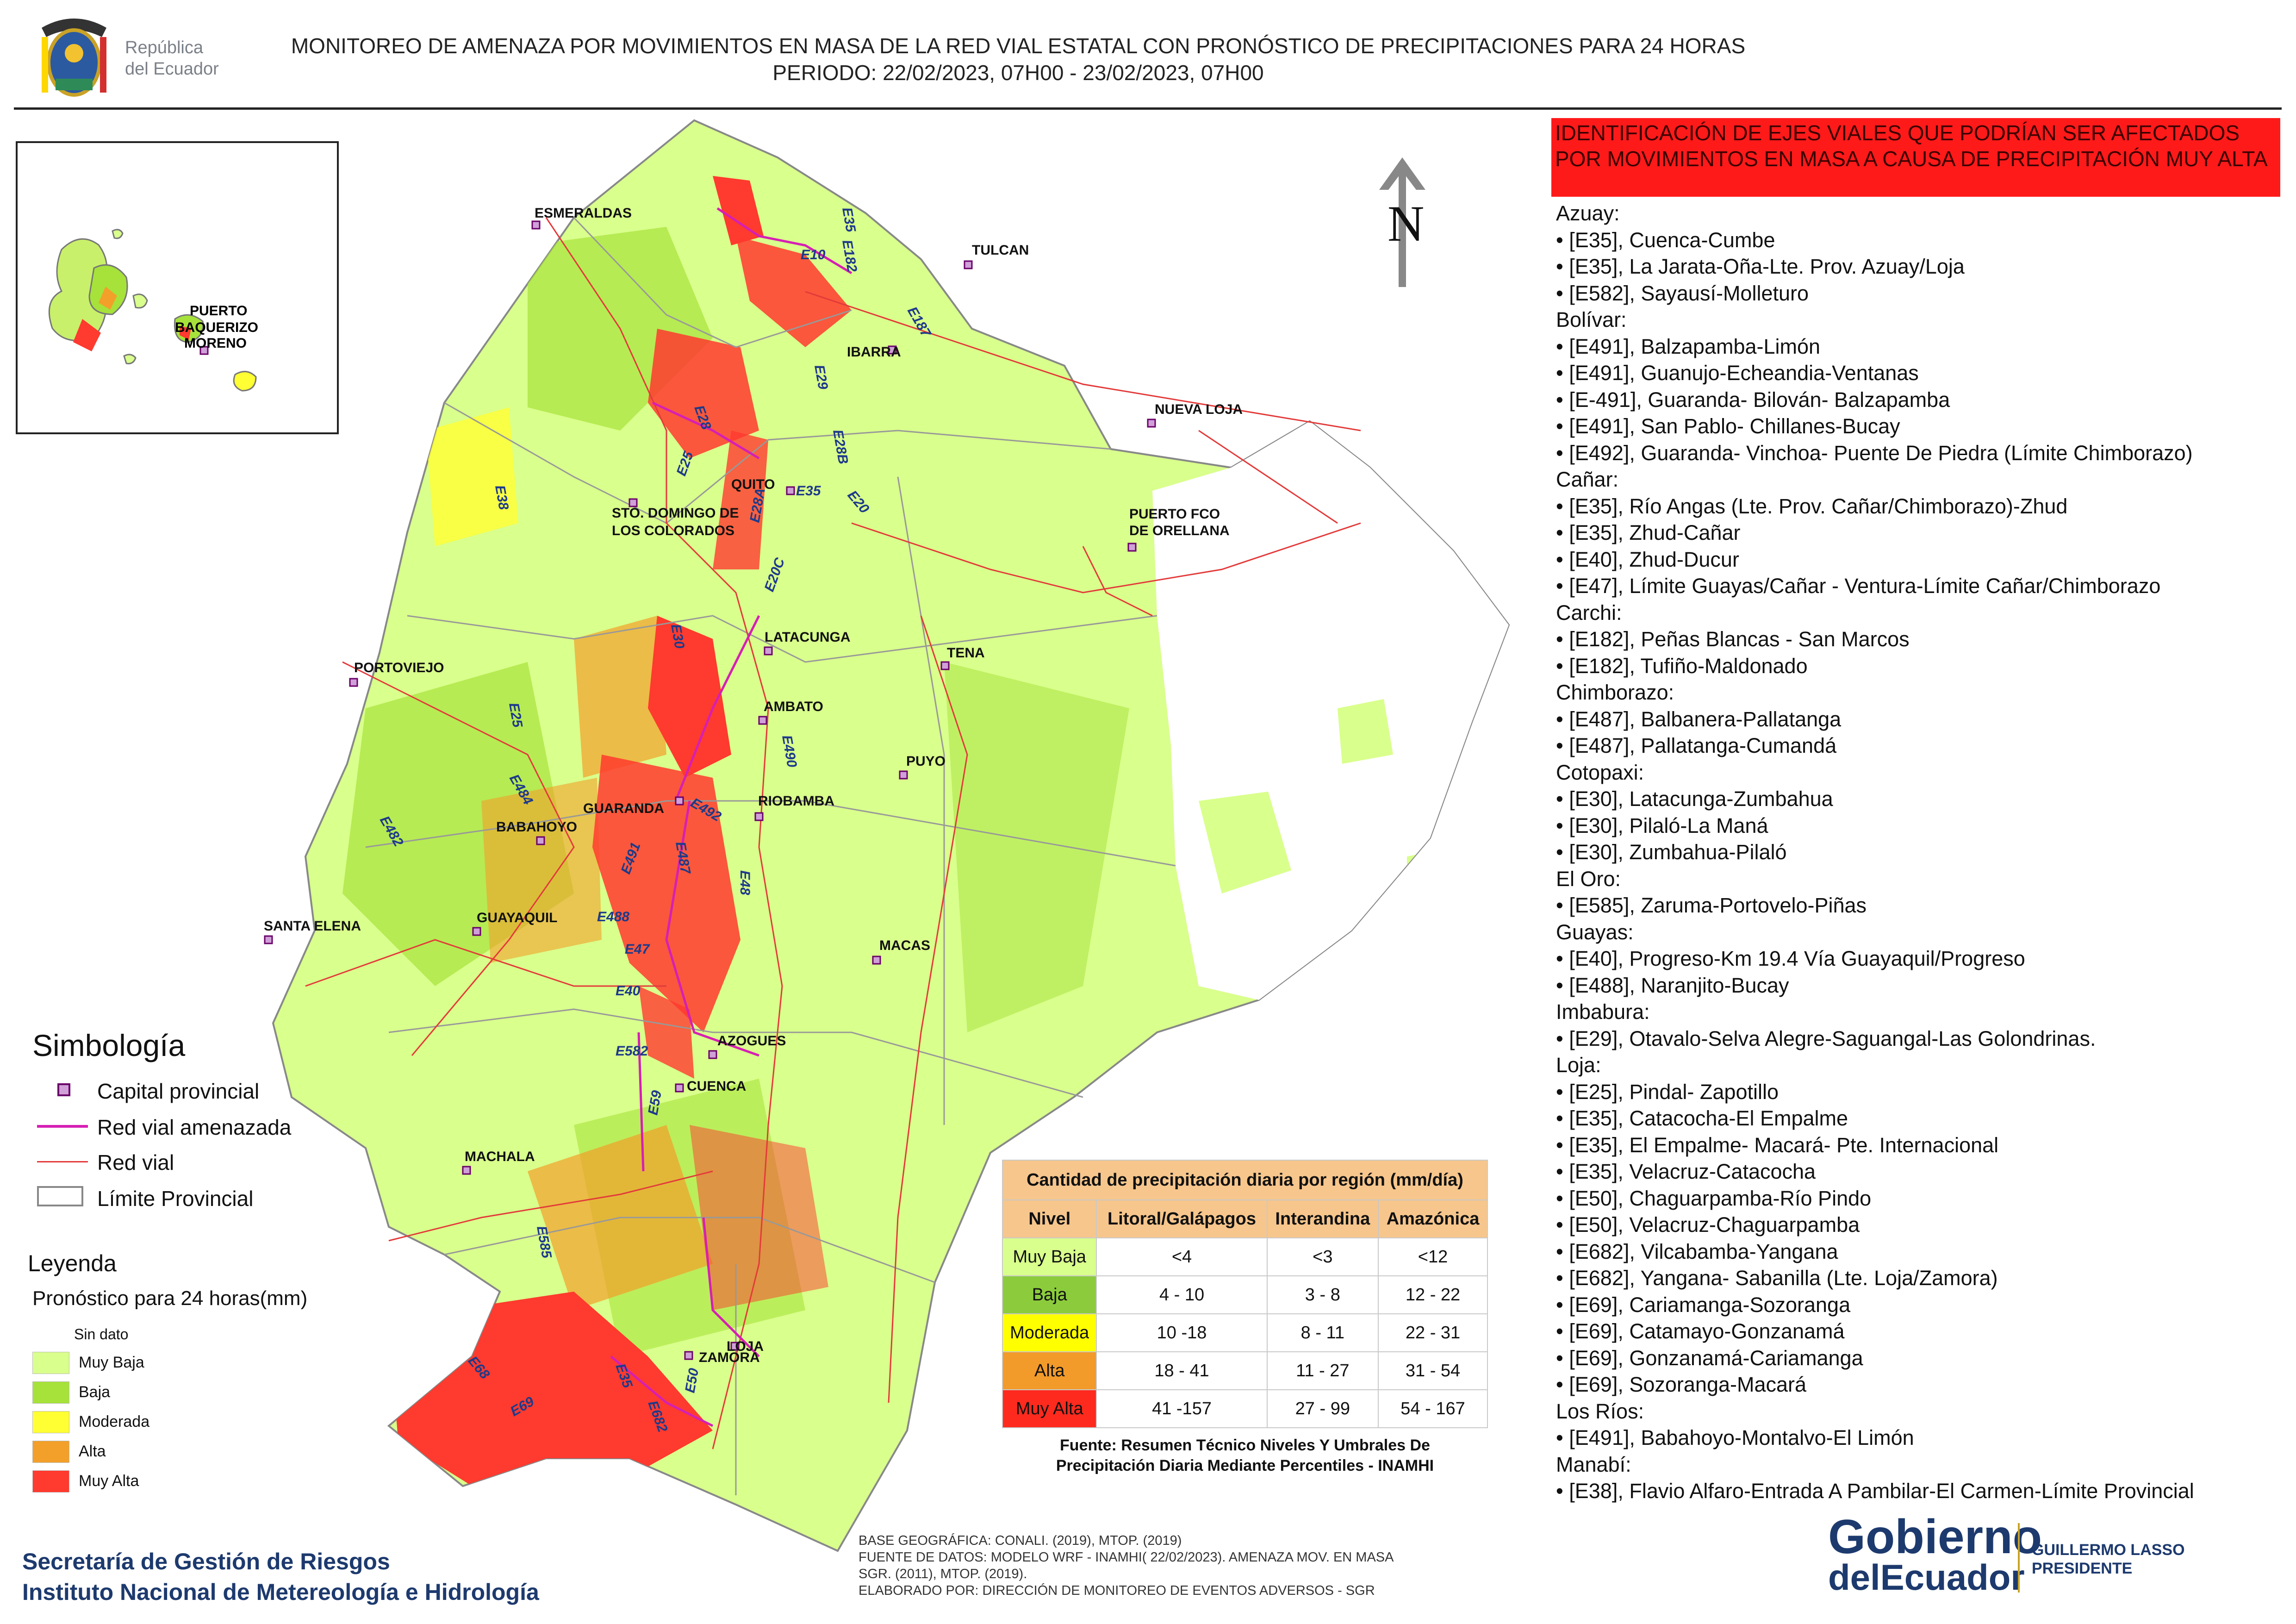 This screenshot has width=2296, height=1624. What do you see at coordinates (1591, 319) in the screenshot?
I see `province-heading: Bolívar:` at bounding box center [1591, 319].